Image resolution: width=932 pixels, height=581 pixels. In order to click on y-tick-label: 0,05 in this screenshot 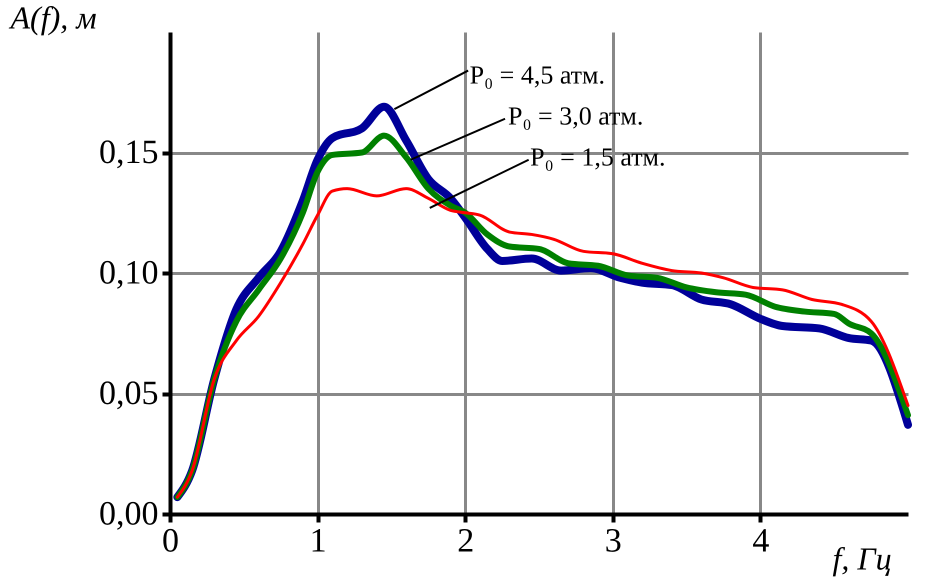, I will do `click(128, 393)`.